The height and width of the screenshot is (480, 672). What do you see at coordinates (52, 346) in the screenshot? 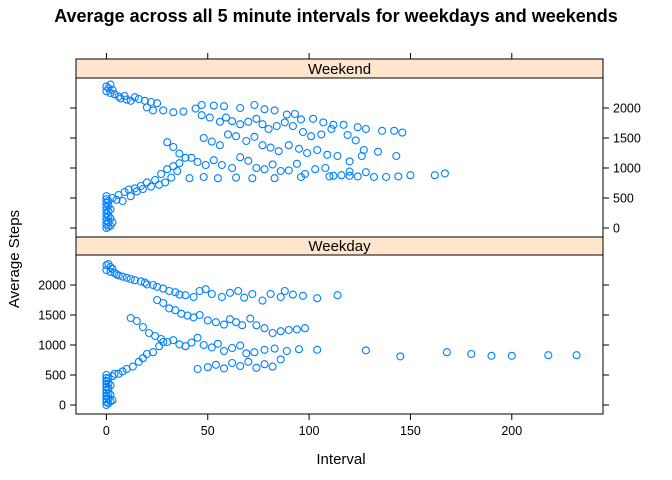
I see `y-tick-label: 1000` at bounding box center [52, 346].